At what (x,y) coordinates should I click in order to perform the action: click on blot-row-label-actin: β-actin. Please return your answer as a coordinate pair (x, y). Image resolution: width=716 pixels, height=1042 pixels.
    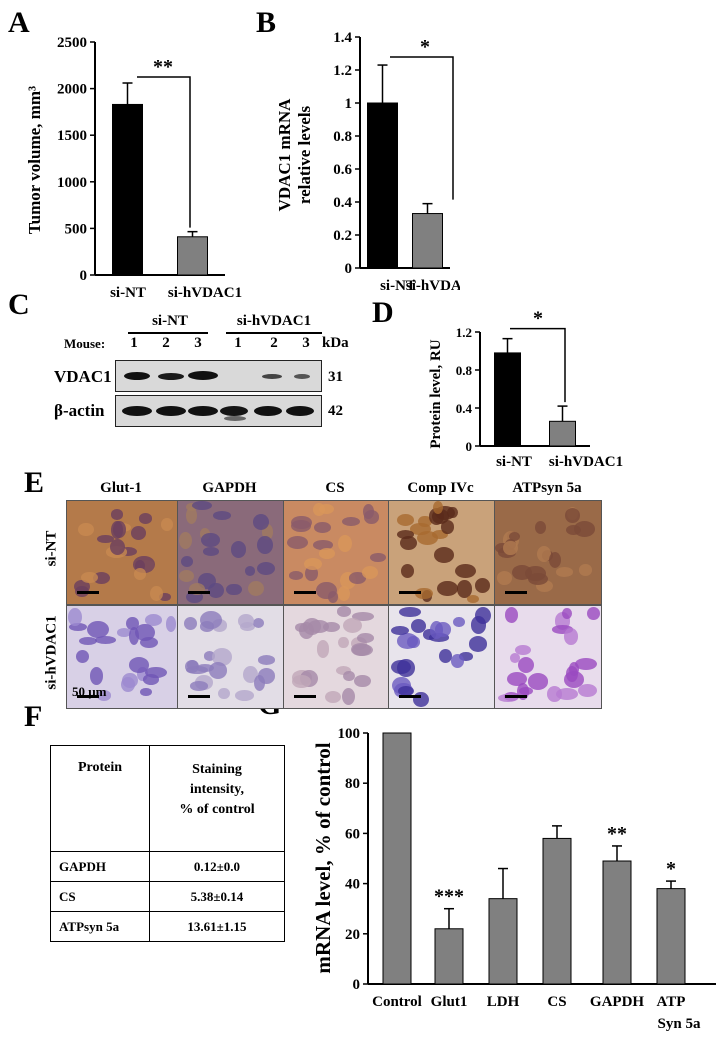
    Looking at the image, I should click on (79, 410).